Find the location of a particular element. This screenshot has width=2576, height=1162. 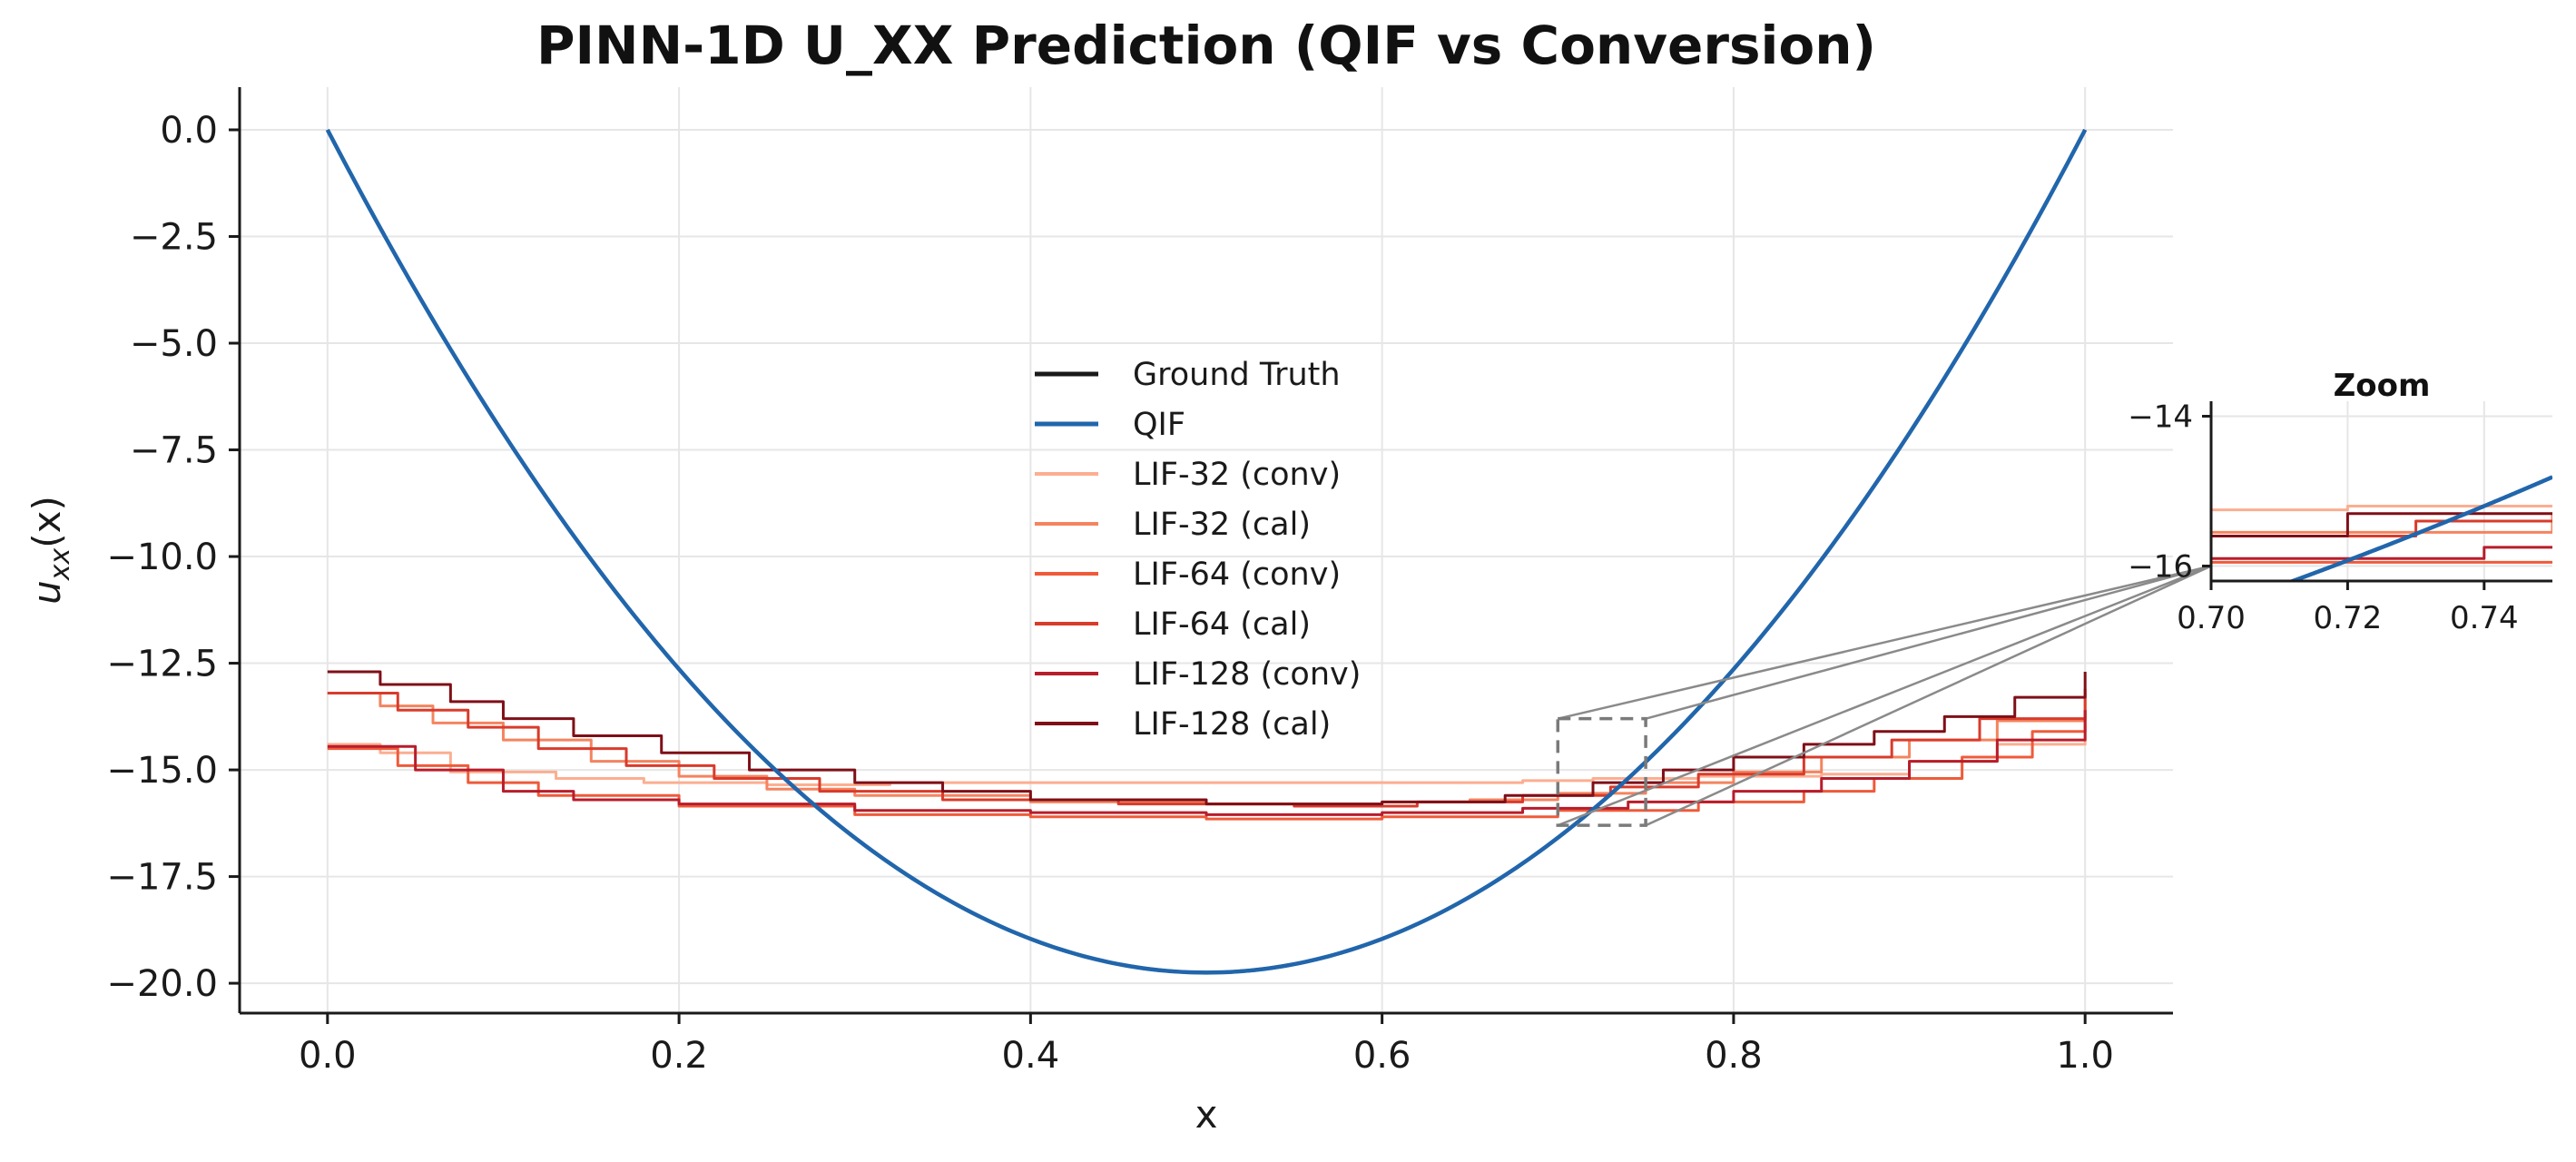

legend-label-qif: QIF is located at coordinates (1159, 425).